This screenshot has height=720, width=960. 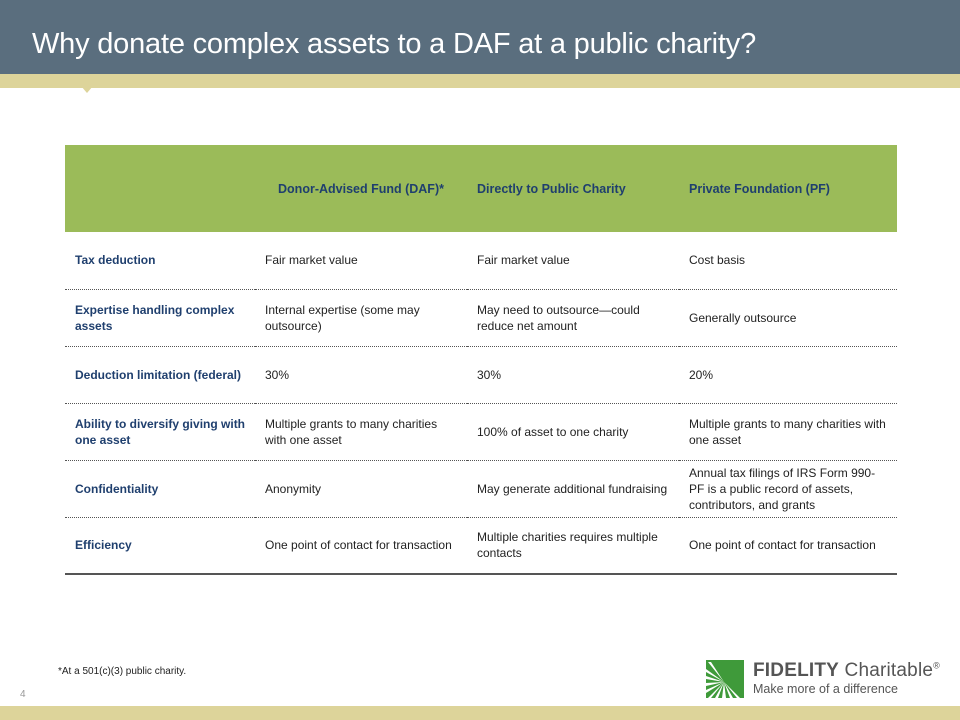 What do you see at coordinates (361, 318) in the screenshot?
I see `cell-daf: Internal expertise (some may outsource)` at bounding box center [361, 318].